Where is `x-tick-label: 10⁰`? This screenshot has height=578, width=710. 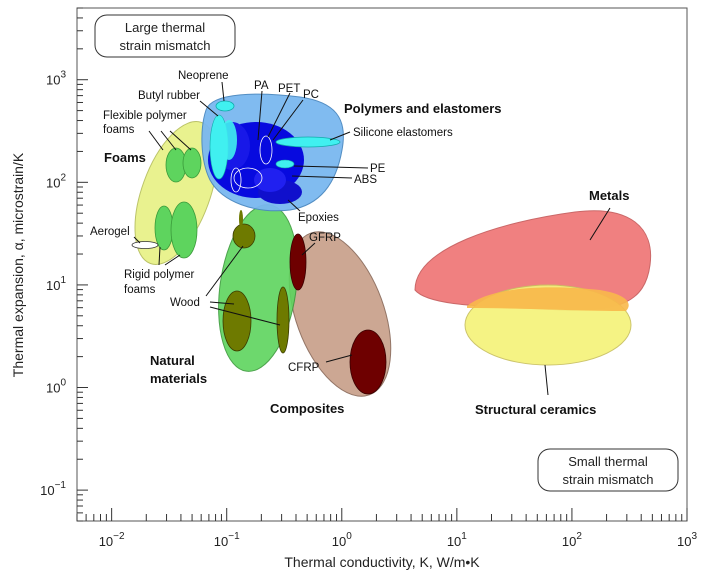 x-tick-label: 10⁰ is located at coordinates (342, 540).